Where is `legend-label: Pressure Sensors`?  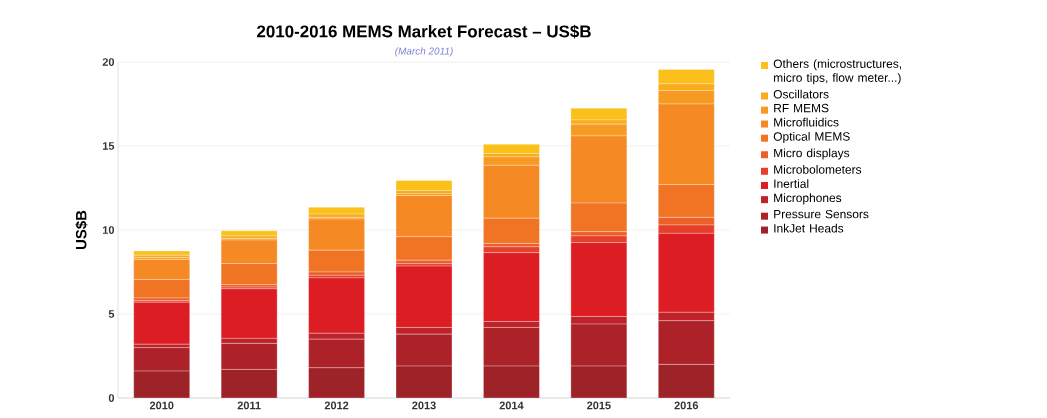 legend-label: Pressure Sensors is located at coordinates (821, 214).